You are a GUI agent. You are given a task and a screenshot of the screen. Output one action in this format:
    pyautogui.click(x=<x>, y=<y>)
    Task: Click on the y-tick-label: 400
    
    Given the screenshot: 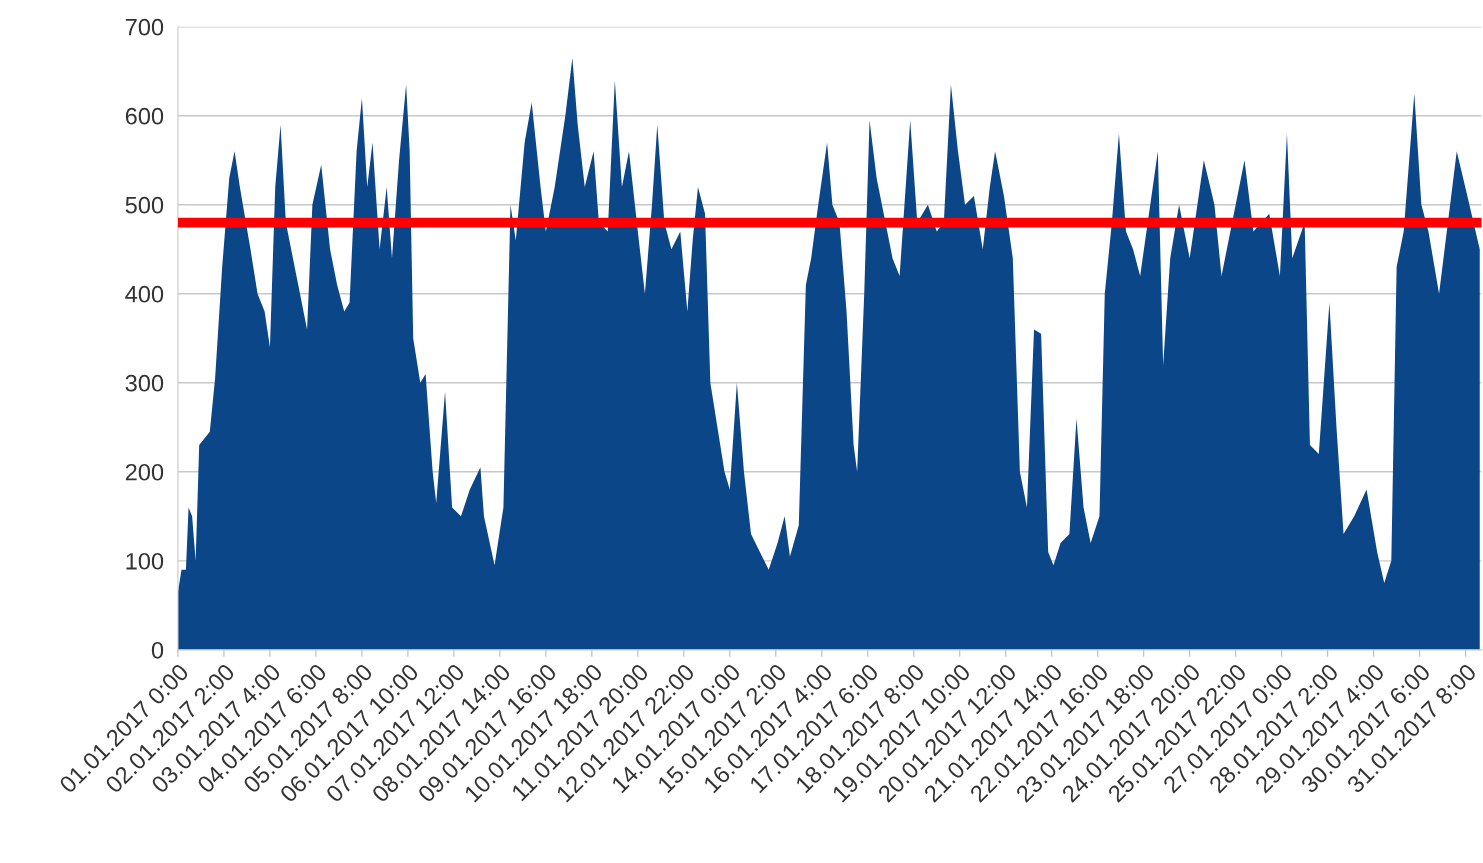 What is the action you would take?
    pyautogui.click(x=144, y=294)
    